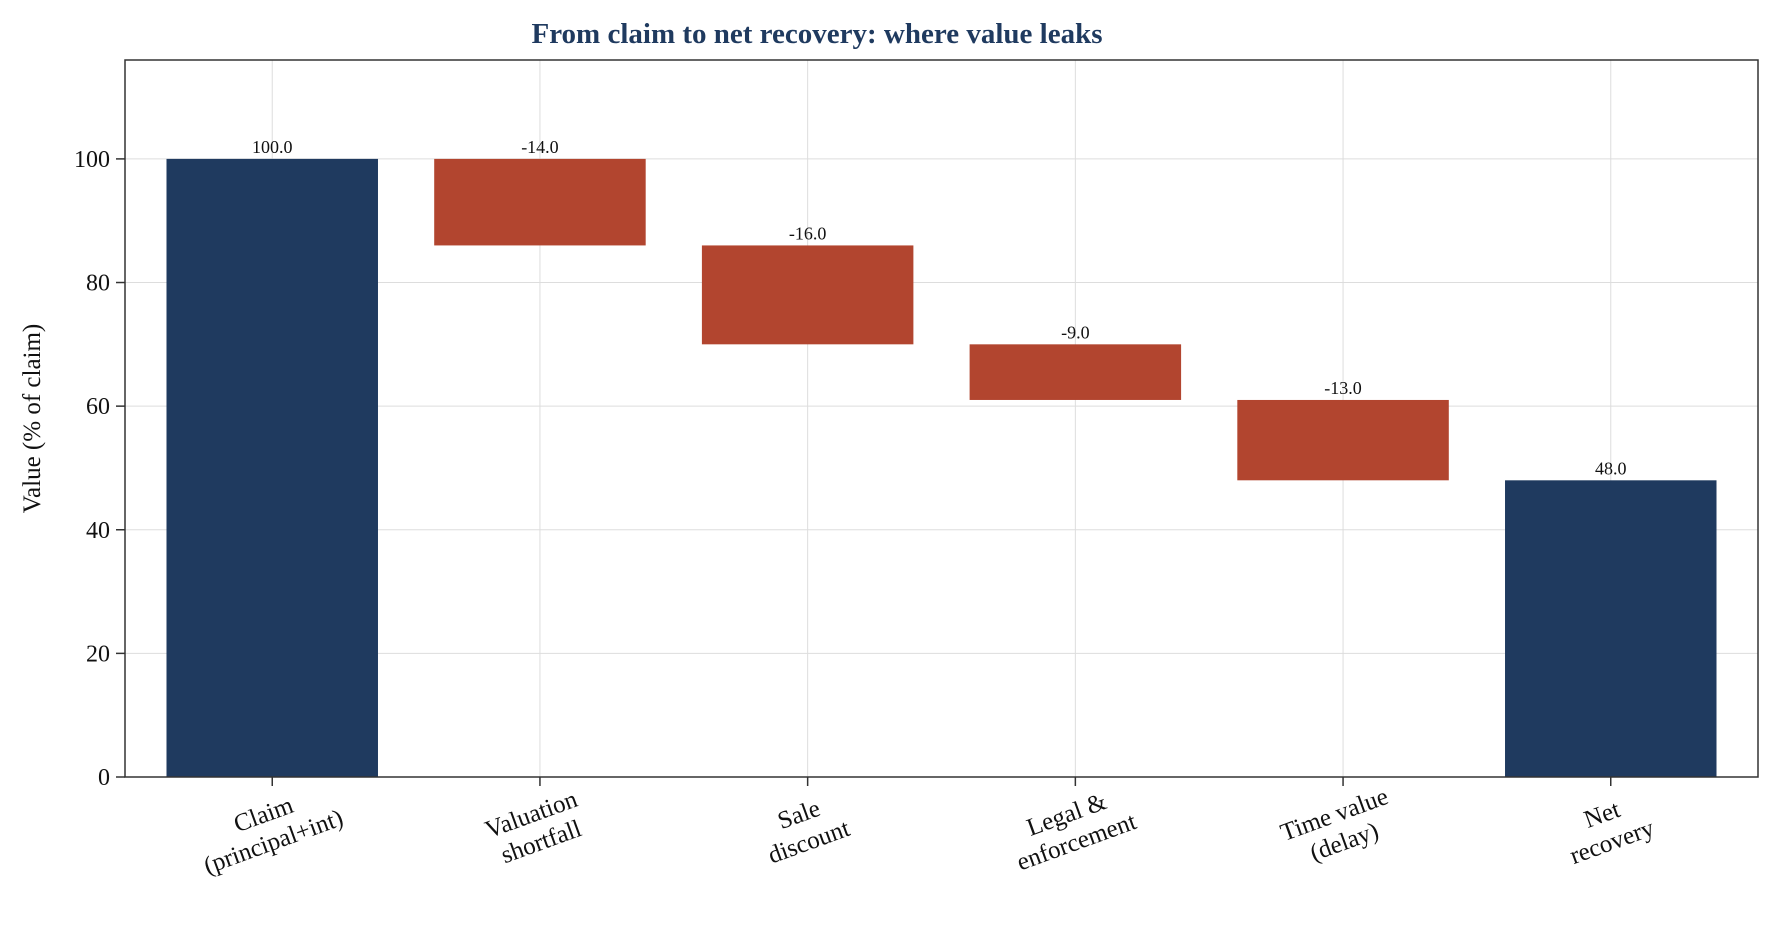  I want to click on y-axis-label: Value (% of claim), so click(32, 419).